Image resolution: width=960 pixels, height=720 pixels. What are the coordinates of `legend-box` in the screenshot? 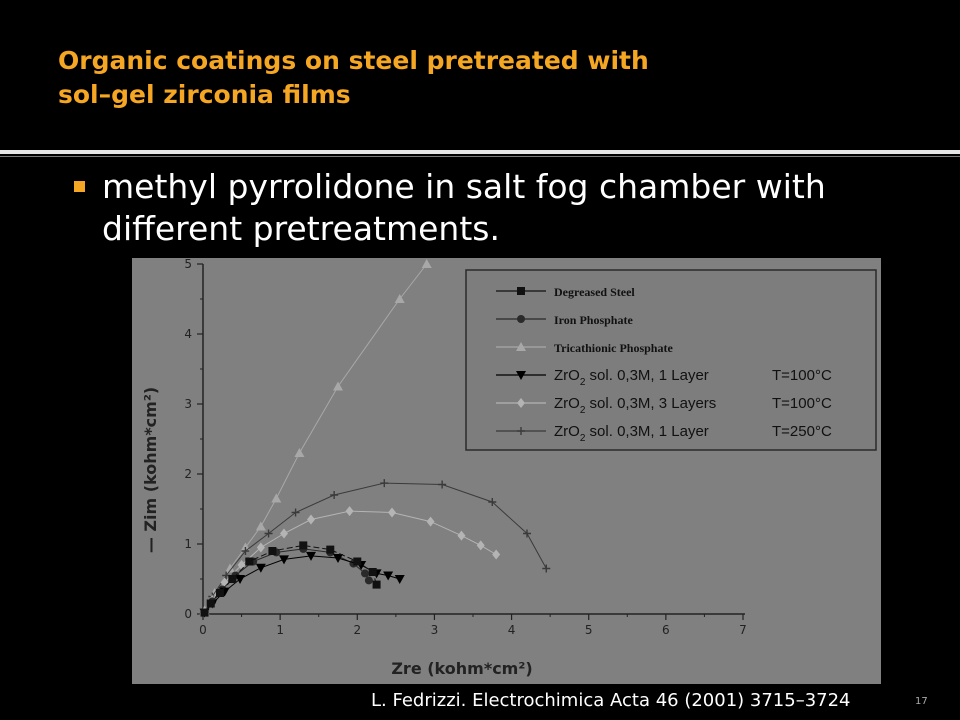 It's located at (671, 360).